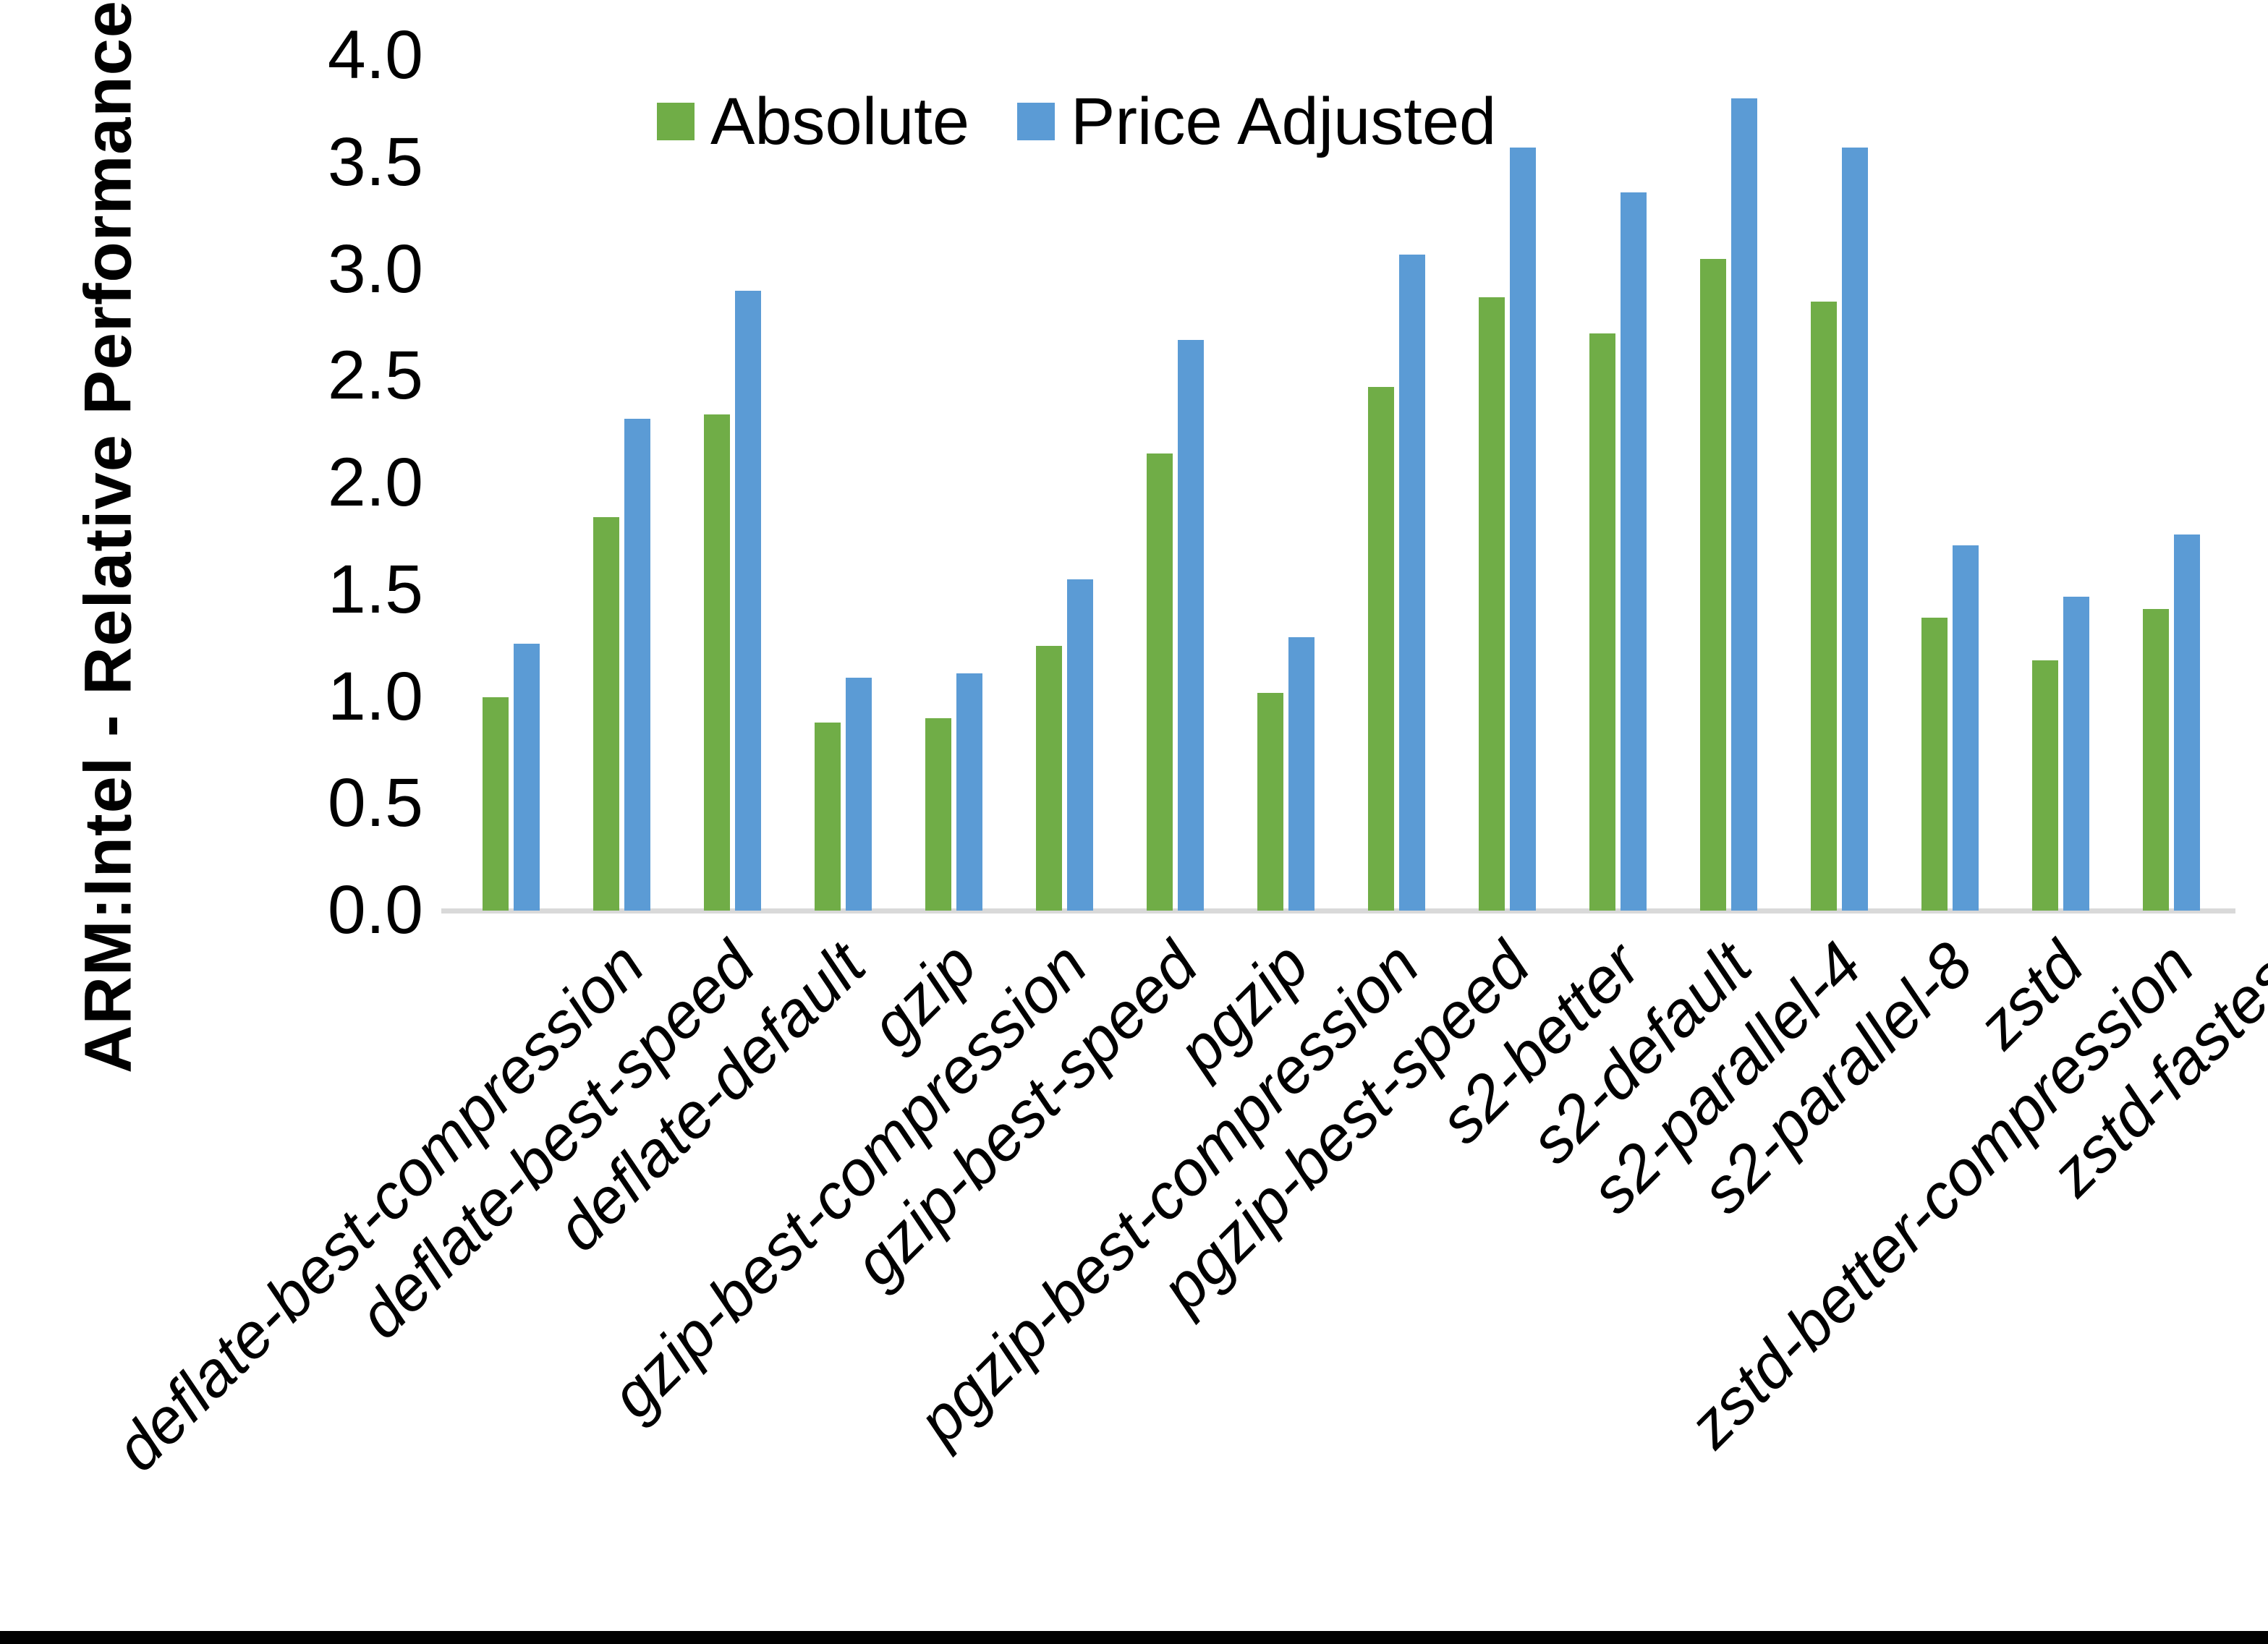 This screenshot has width=2268, height=1644. What do you see at coordinates (527, 777) in the screenshot?
I see `bar-price-adjusted-deflate-best-compression` at bounding box center [527, 777].